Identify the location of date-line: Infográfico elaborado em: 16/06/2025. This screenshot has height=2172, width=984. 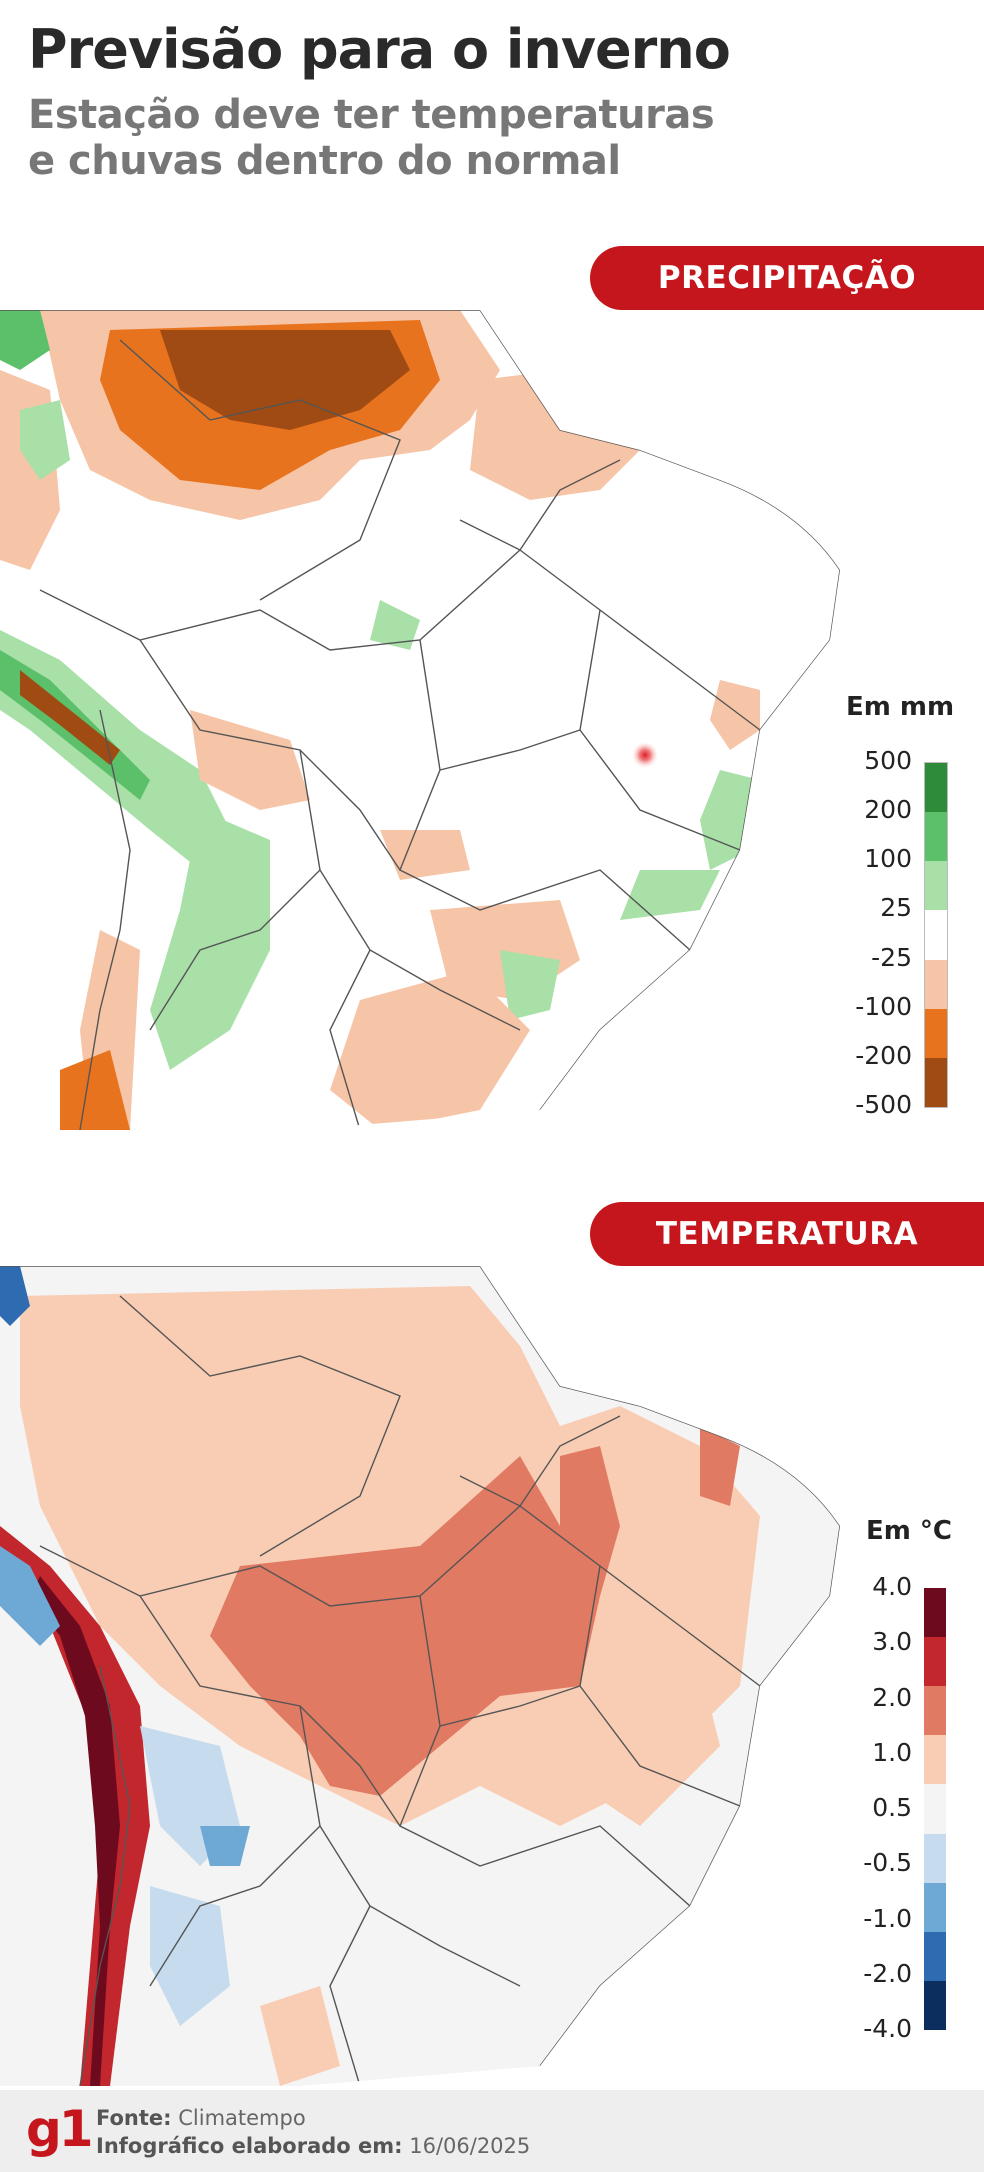
(313, 2146).